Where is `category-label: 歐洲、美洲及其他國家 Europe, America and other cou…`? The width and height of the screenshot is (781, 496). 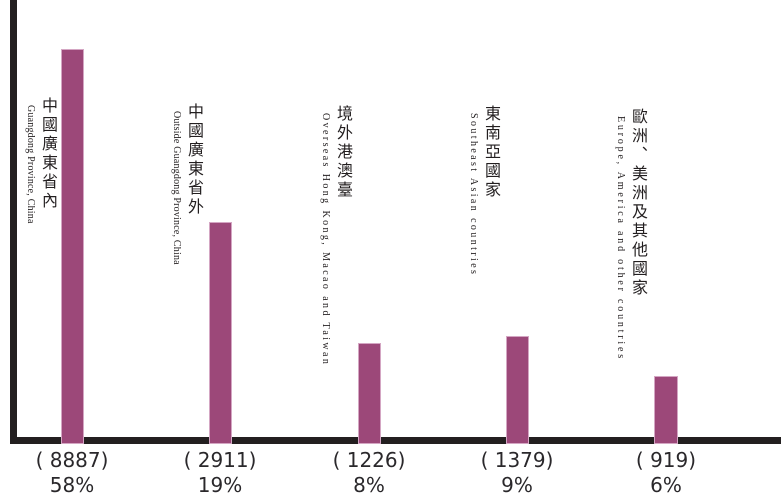 category-label: 歐洲、美洲及其他國家 Europe, America and other cou… is located at coordinates (630, 234).